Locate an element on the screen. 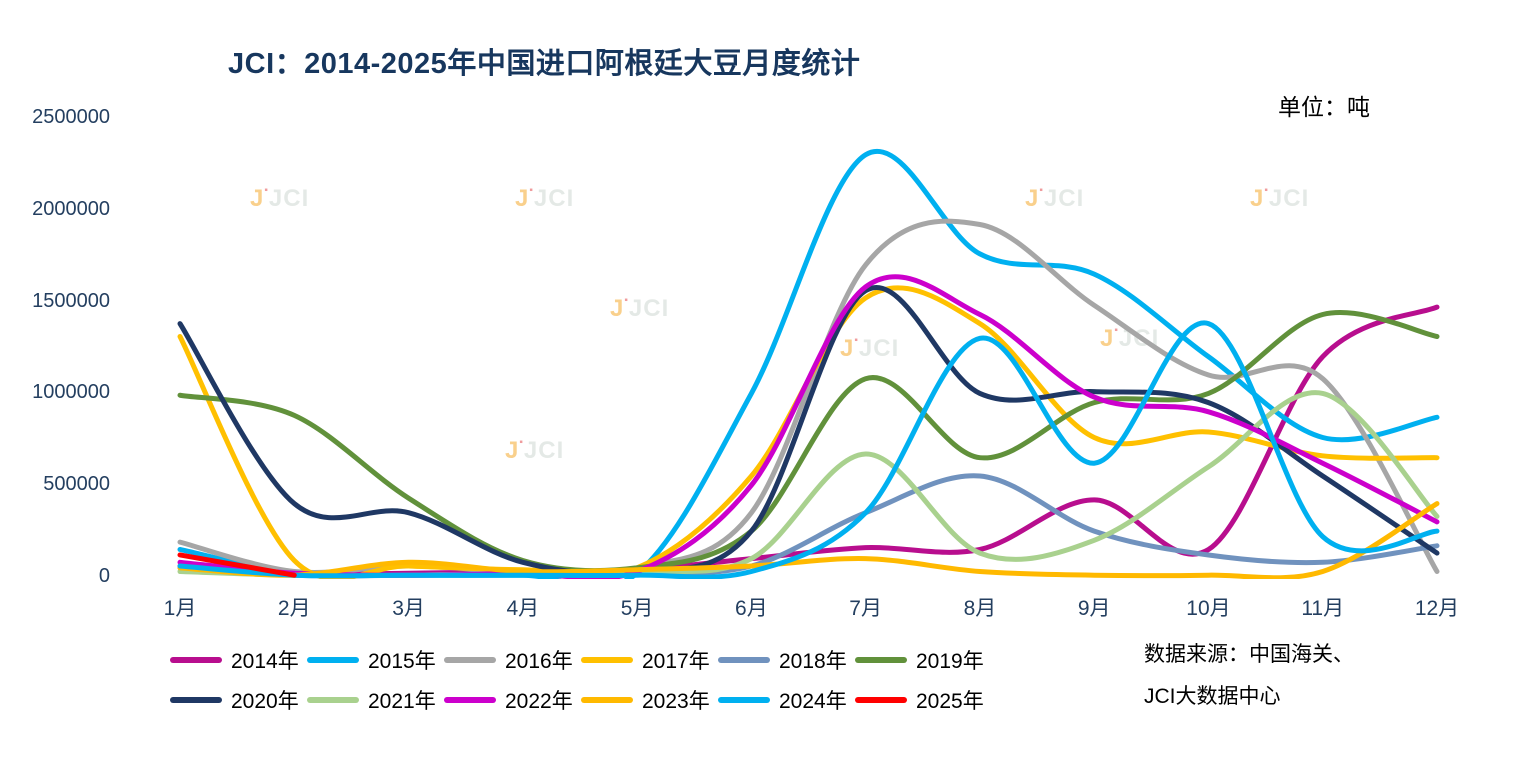 This screenshot has width=1515, height=773. x-axis-label: 11月 is located at coordinates (1323, 608).